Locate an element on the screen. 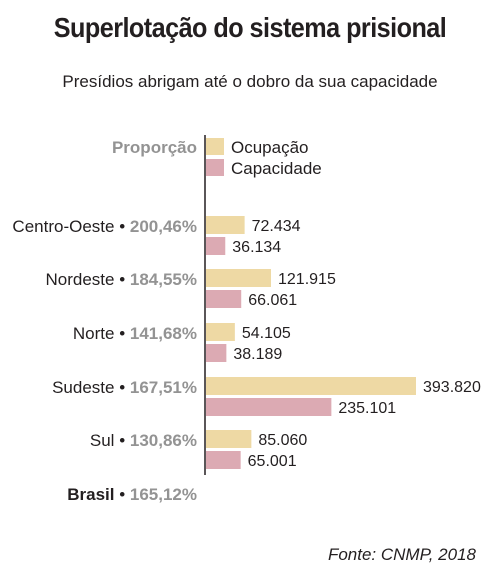 Image resolution: width=500 pixels, height=586 pixels. value-label-capacidade: 66.061 is located at coordinates (272, 300).